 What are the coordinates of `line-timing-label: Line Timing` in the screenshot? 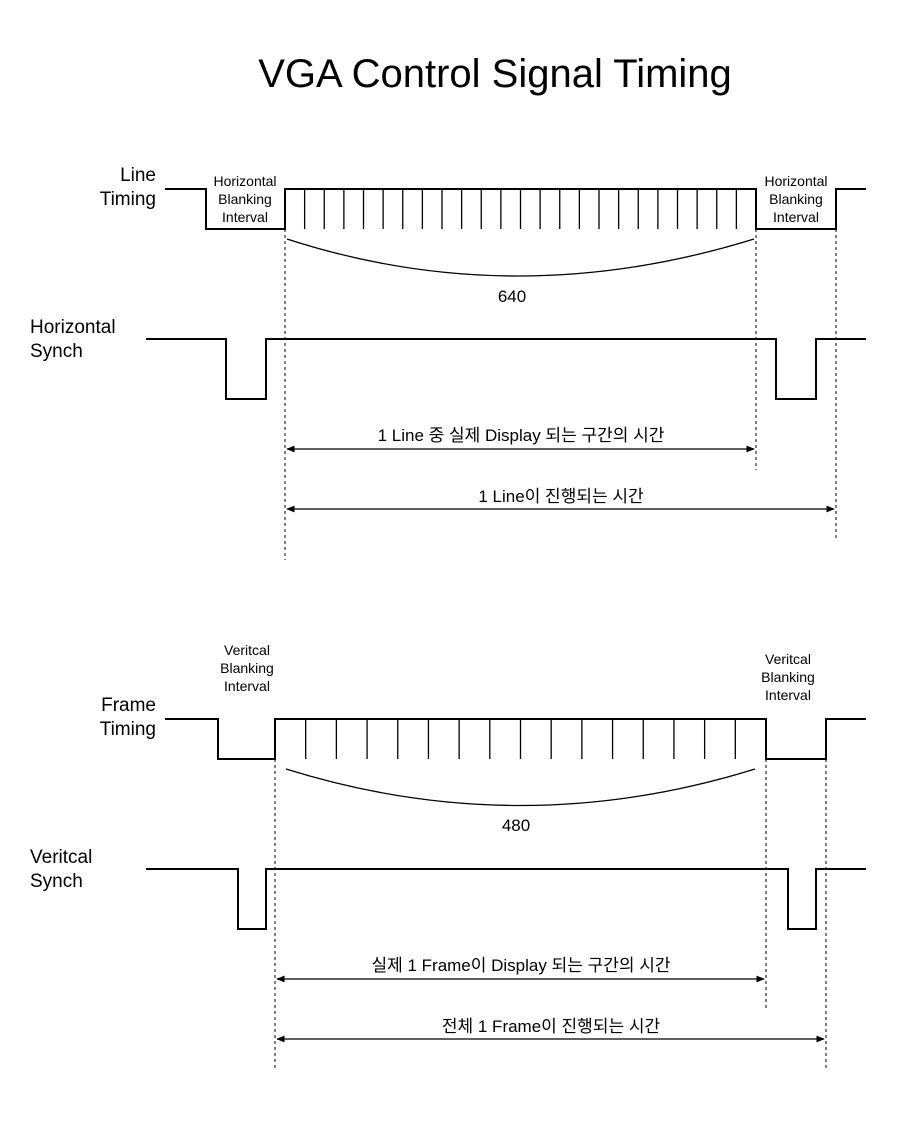 It's located at (127, 187).